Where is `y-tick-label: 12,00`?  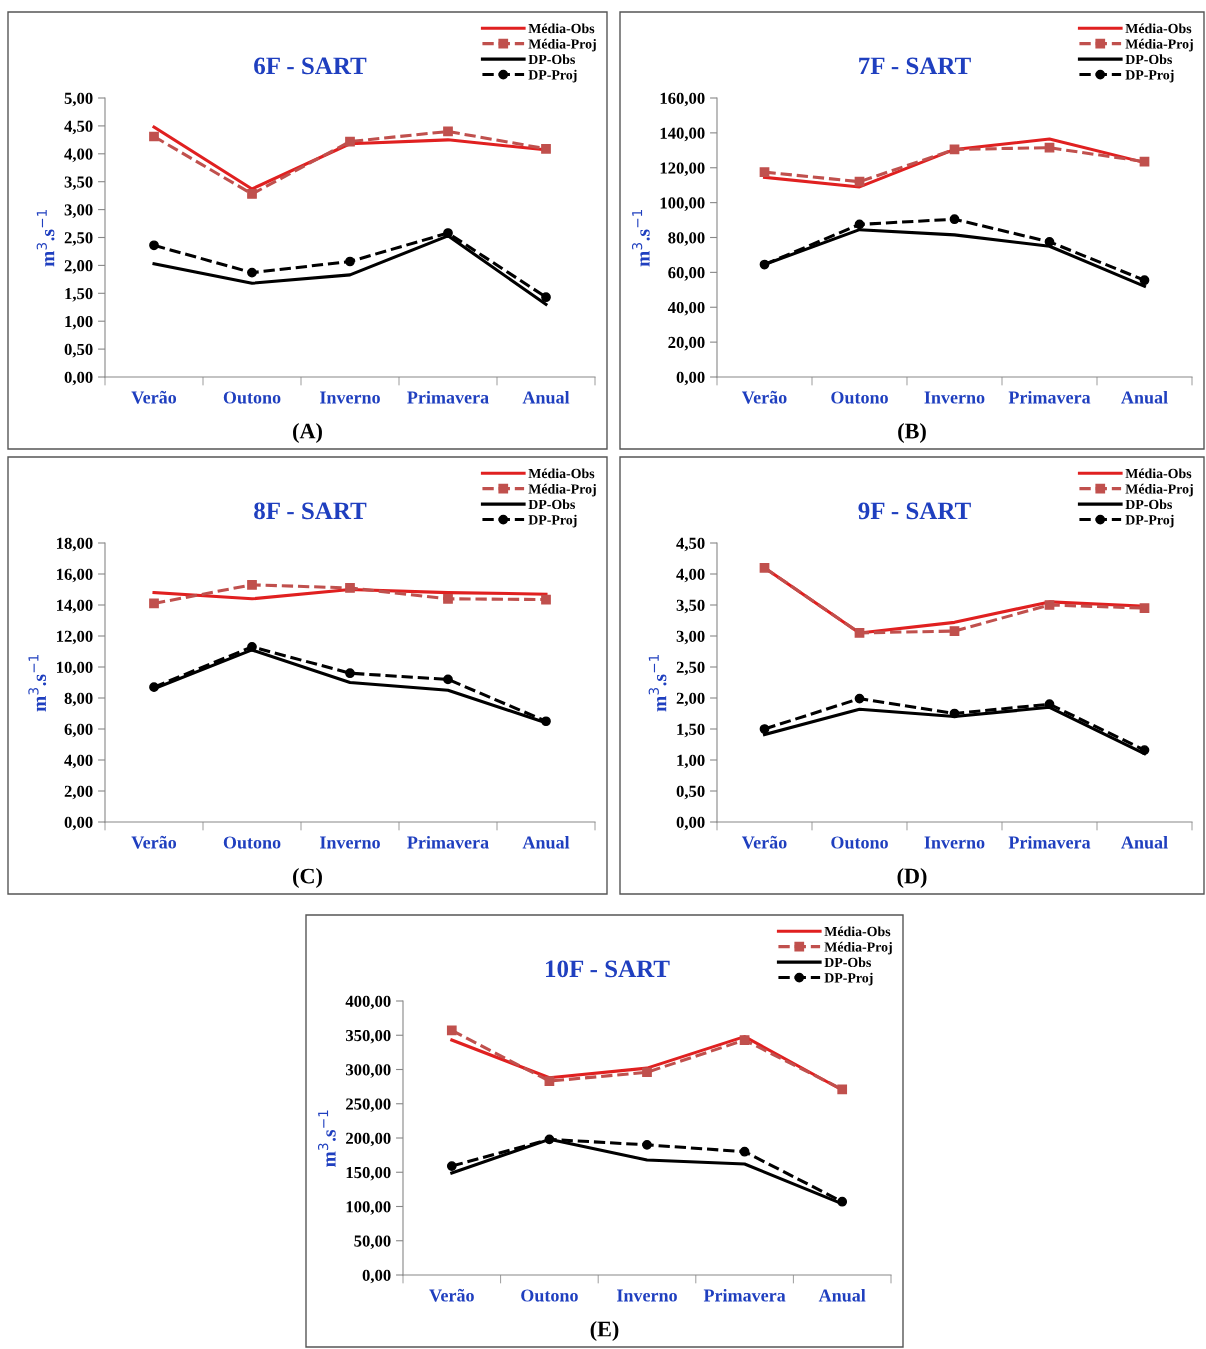
y-tick-label: 12,00 is located at coordinates (75, 637).